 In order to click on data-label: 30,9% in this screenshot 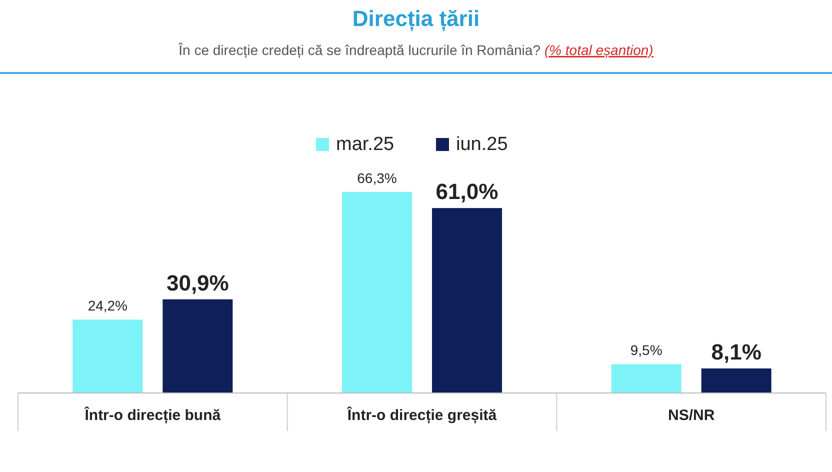, I will do `click(197, 283)`.